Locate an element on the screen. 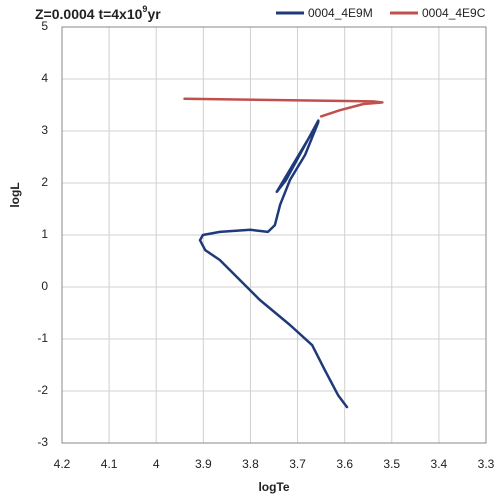  y-tick-label: 3 is located at coordinates (44, 130).